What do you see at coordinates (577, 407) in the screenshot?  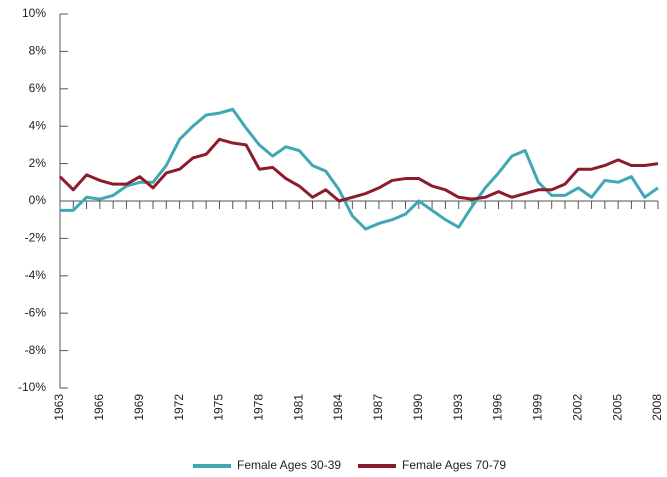 I see `x-tick-label: 2002` at bounding box center [577, 407].